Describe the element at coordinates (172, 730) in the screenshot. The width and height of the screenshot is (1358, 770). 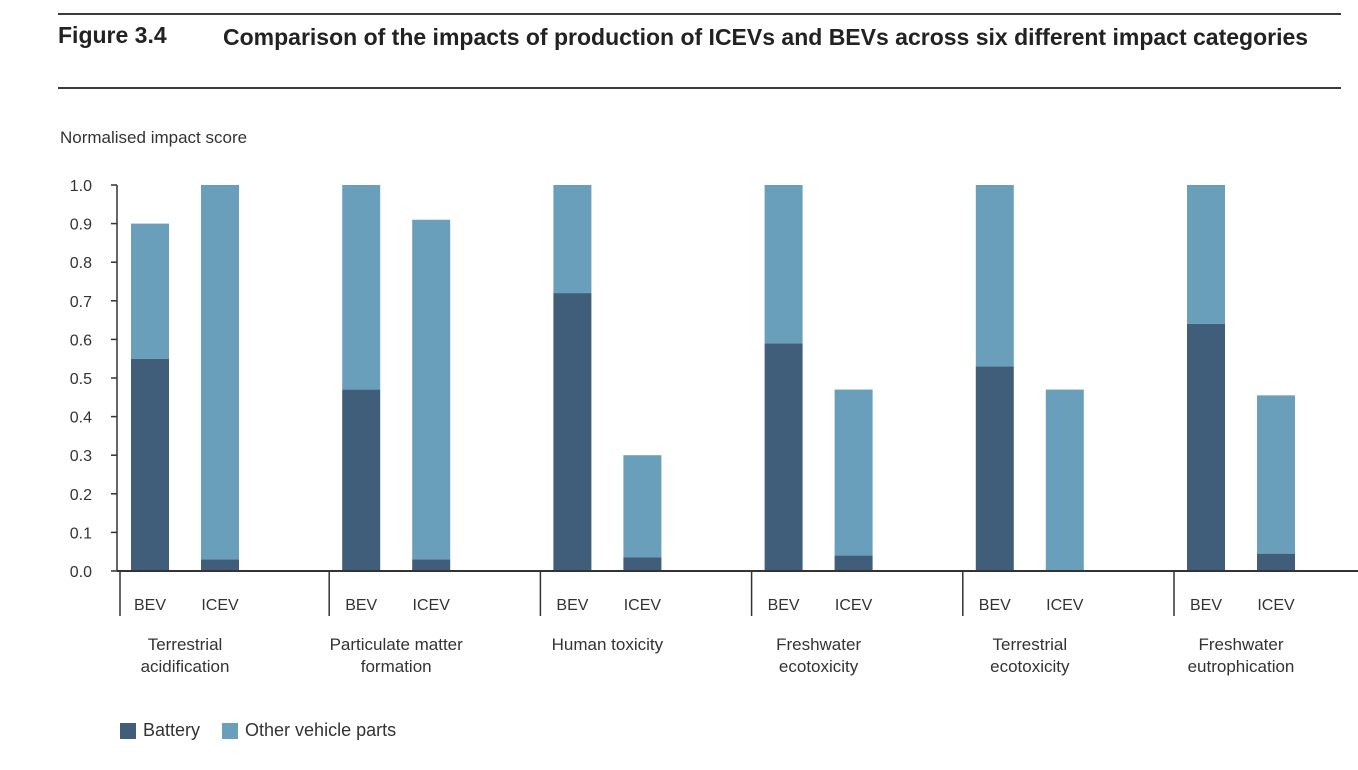
I see `legend-label-battery: Battery` at that location.